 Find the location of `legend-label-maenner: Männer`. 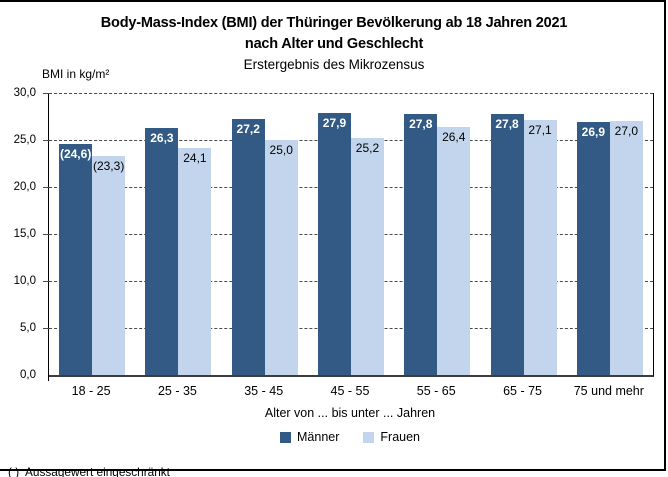

legend-label-maenner: Männer is located at coordinates (318, 437).